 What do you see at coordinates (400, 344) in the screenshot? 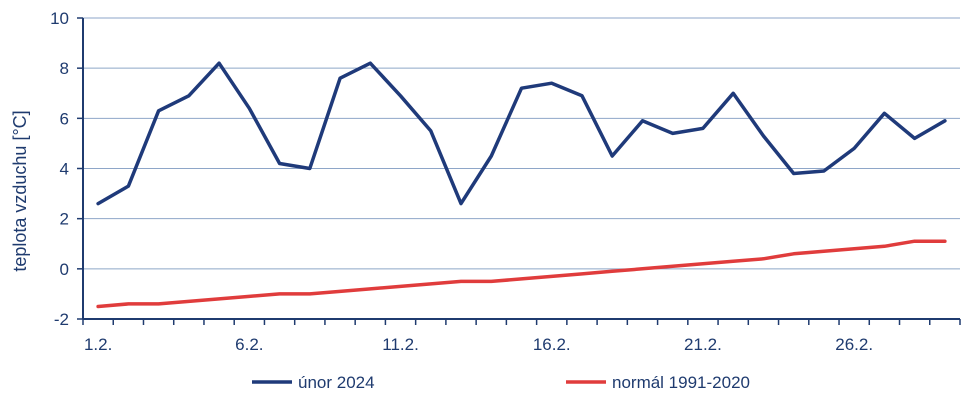
I see `x-tick-label: 11.2.` at bounding box center [400, 344].